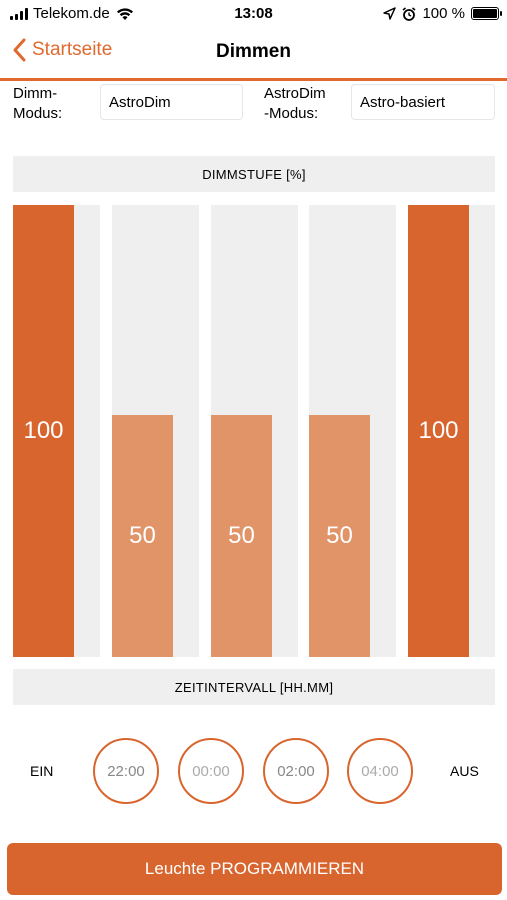  I want to click on status-bar: Telekom.de 13:08 100 %, so click(253, 15).